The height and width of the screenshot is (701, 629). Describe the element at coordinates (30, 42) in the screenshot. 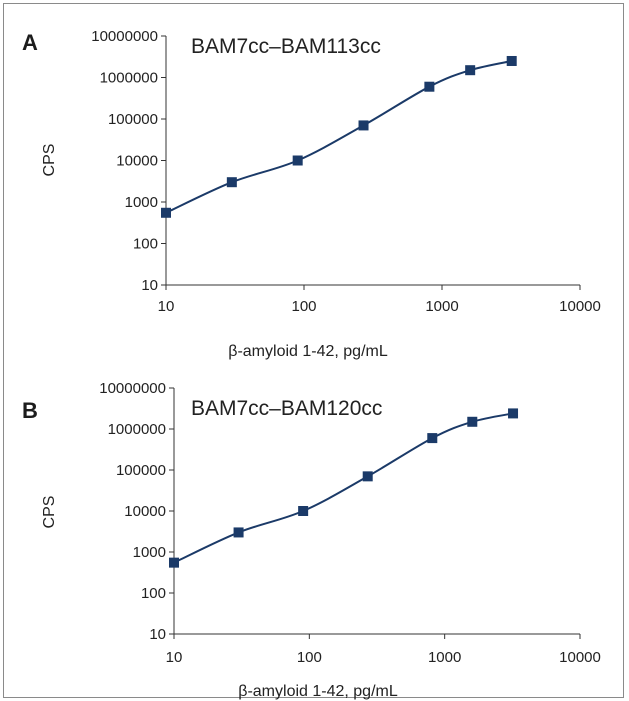

I see `panel-letter-a: A` at that location.